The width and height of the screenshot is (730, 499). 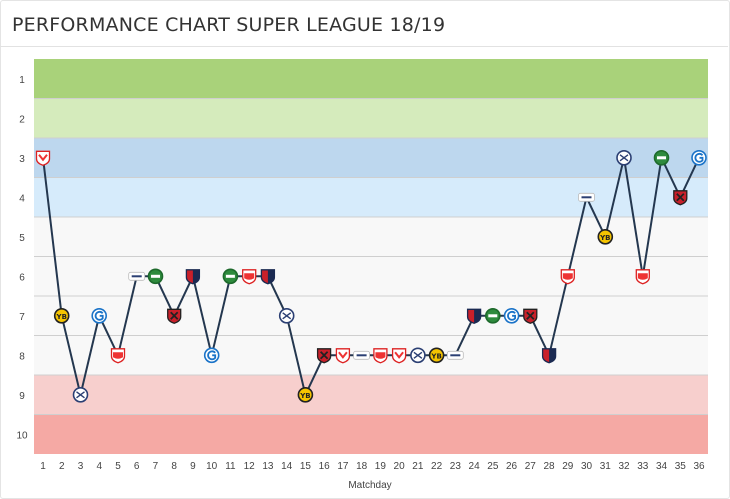 I want to click on x-tick-label: 18, so click(x=362, y=466).